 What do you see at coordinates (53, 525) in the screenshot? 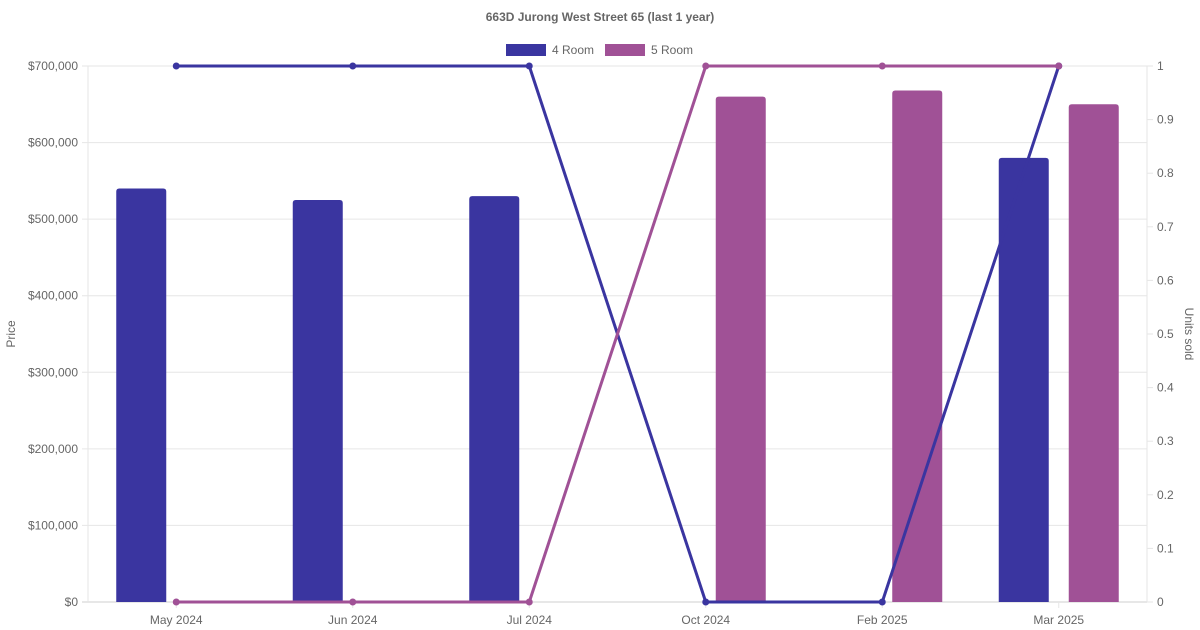
I see `y-left-tick-label: $100,000` at bounding box center [53, 525].